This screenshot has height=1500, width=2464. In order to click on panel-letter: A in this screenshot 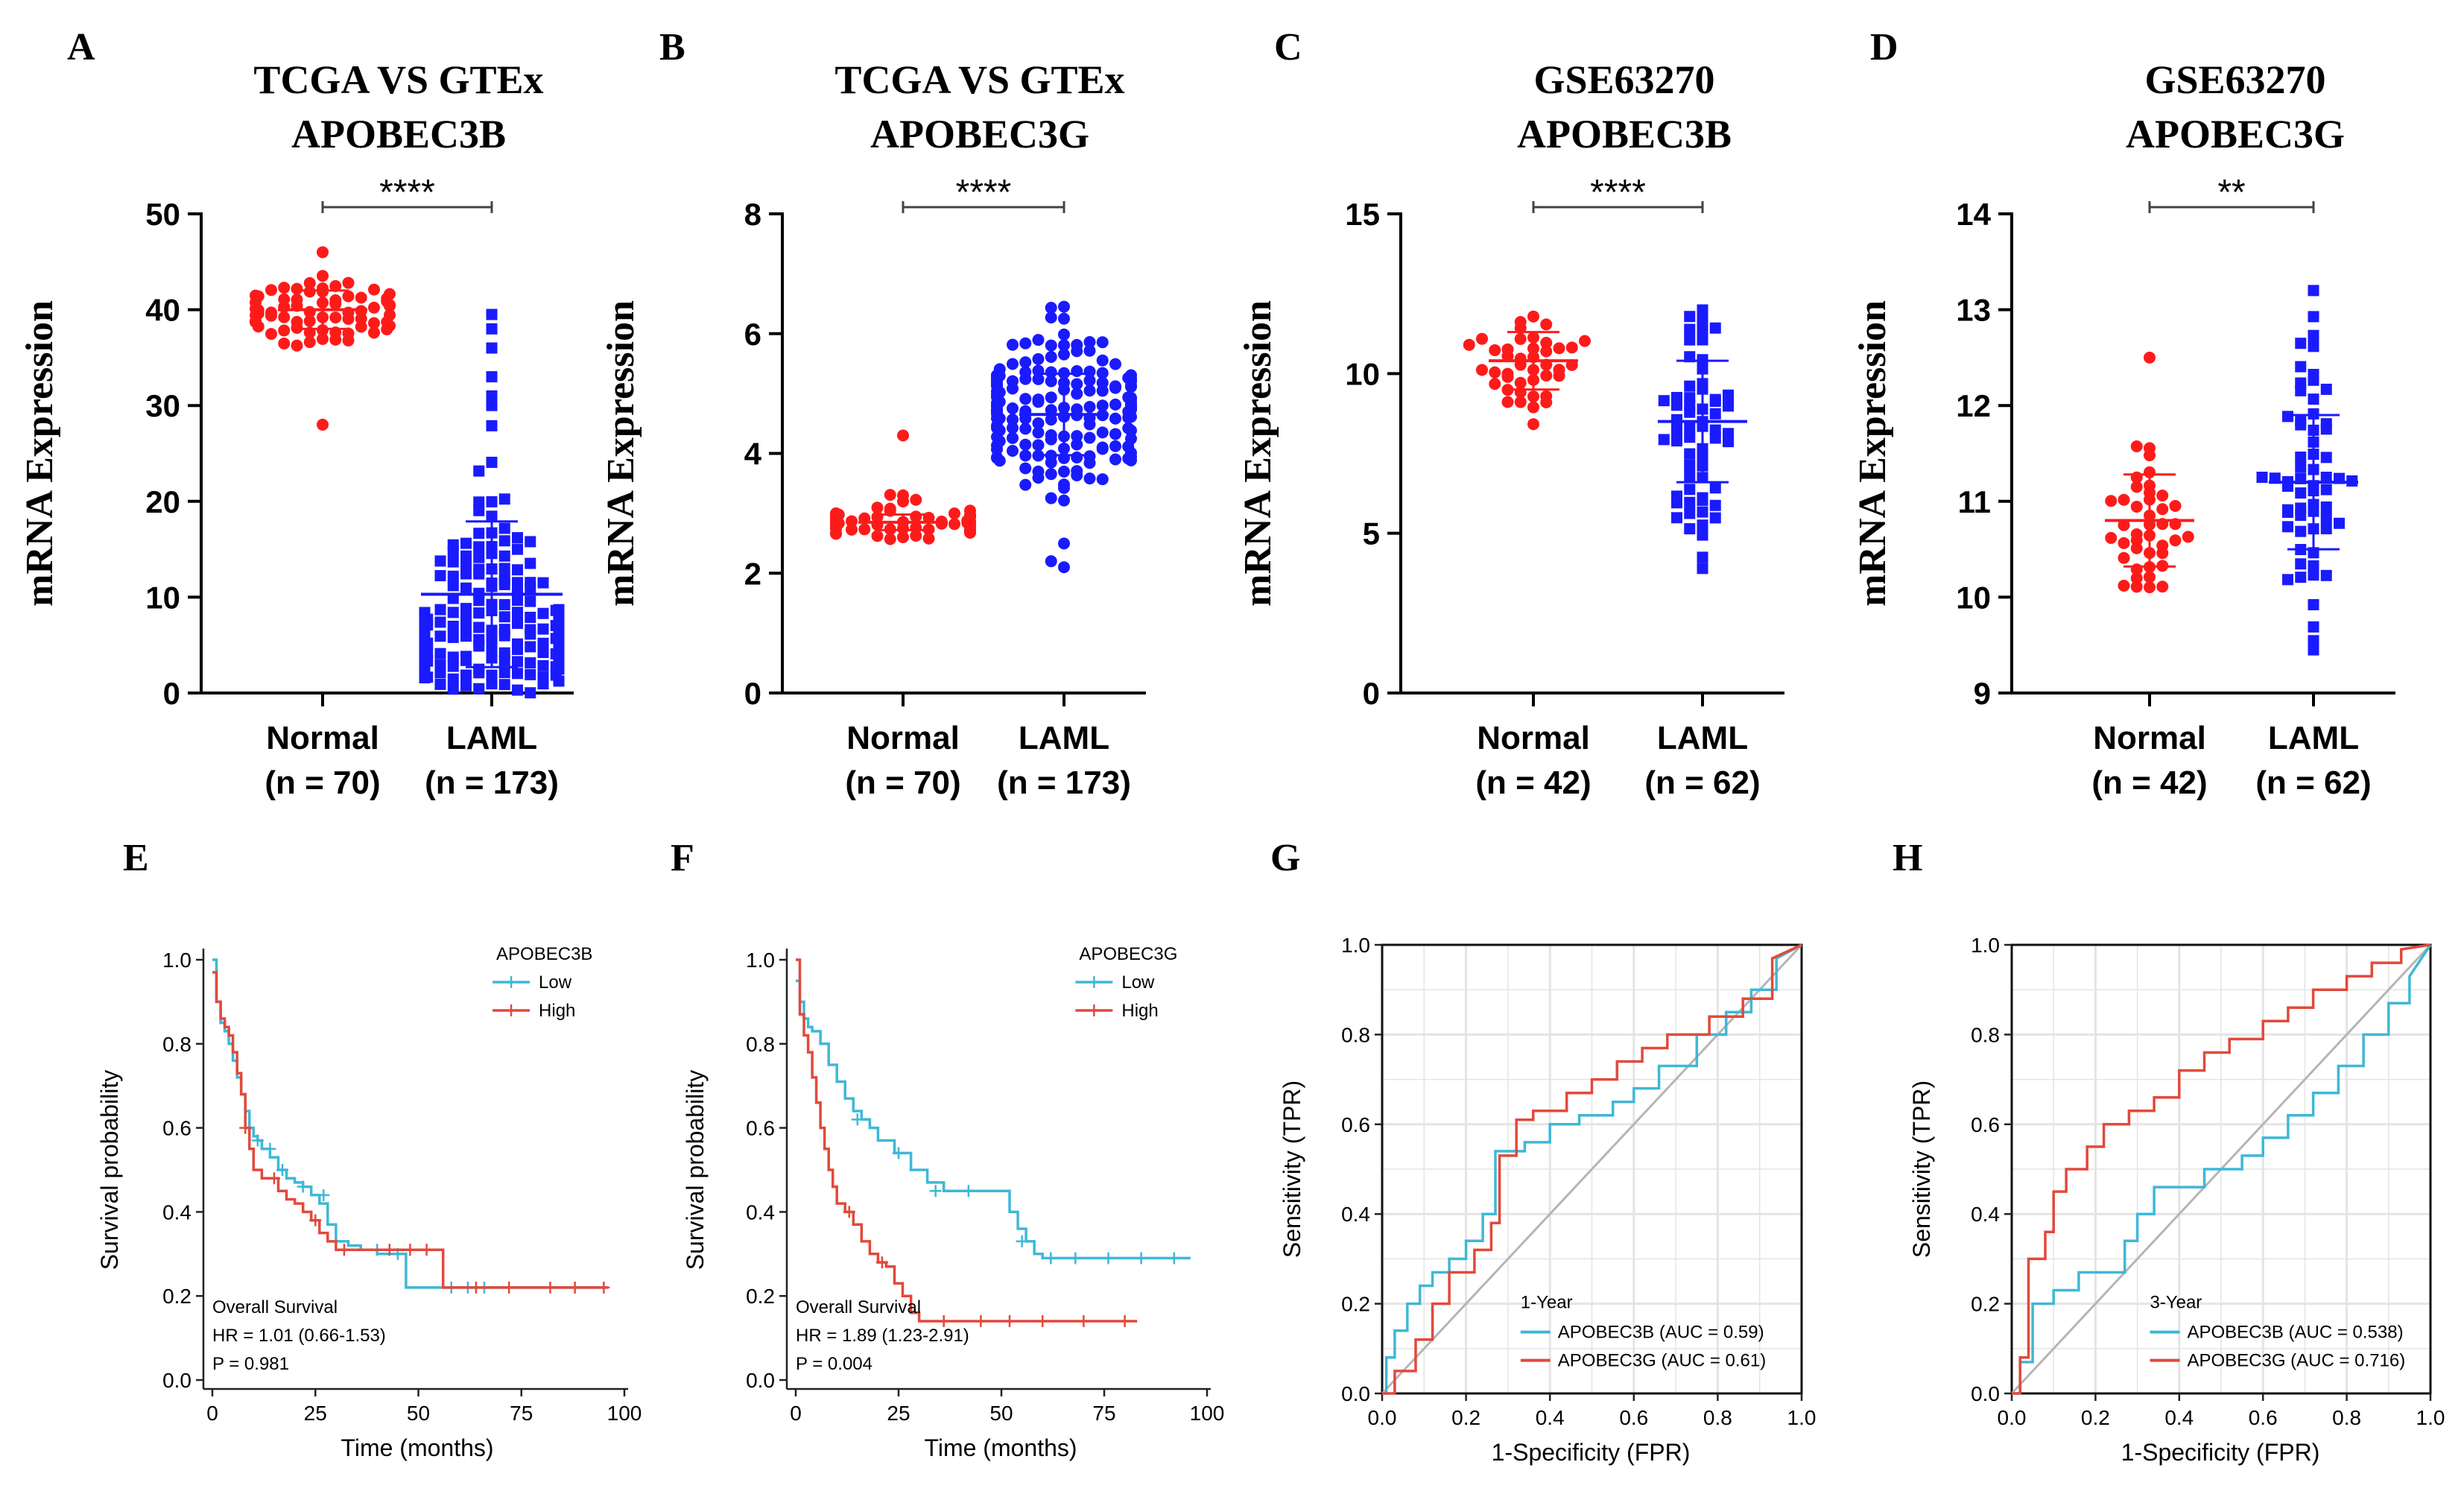, I will do `click(81, 48)`.